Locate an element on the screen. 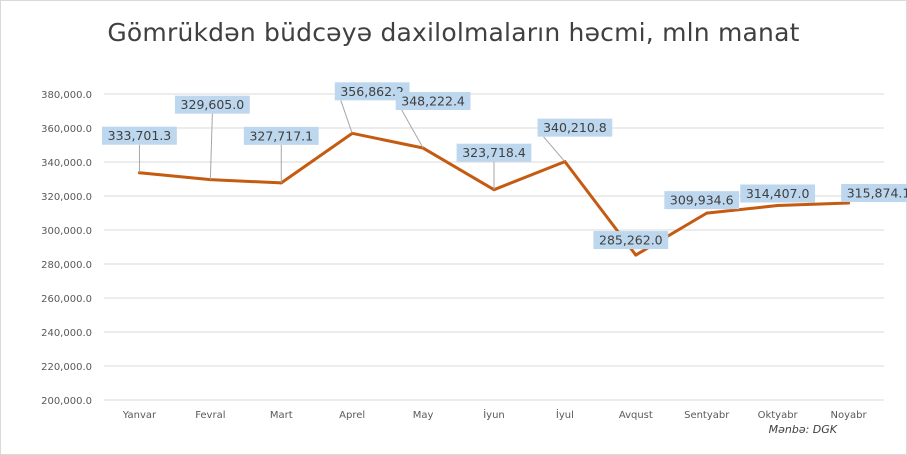 Image resolution: width=907 pixels, height=455 pixels. data-label: 323,718.4 is located at coordinates (494, 152).